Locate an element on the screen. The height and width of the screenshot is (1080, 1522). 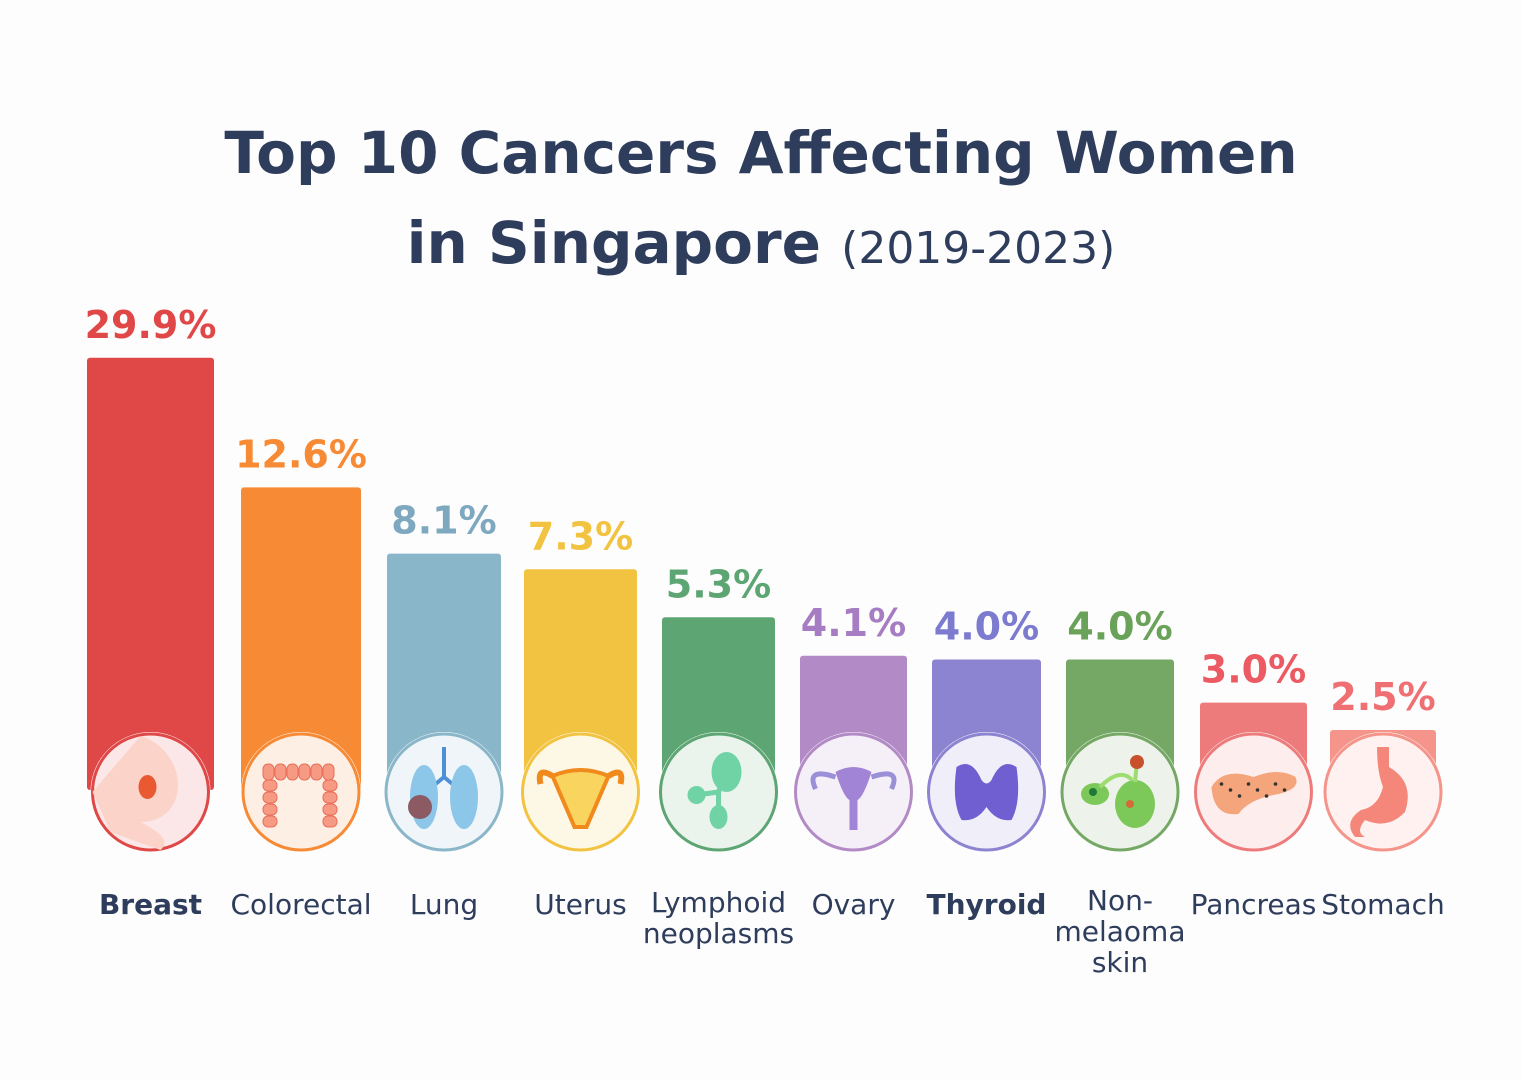
breast-icon is located at coordinates (150, 792).